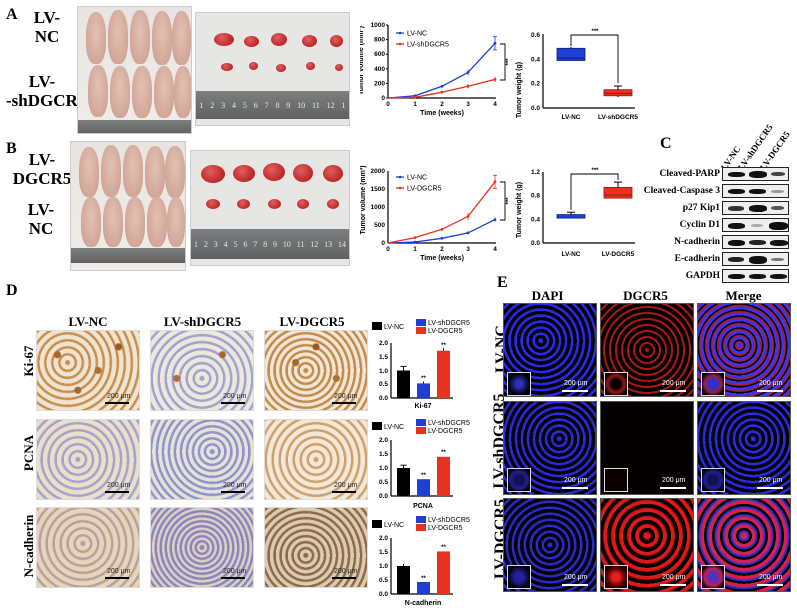 This screenshot has width=797, height=610. I want to click on if-col-dapi: DAPI, so click(547, 295).